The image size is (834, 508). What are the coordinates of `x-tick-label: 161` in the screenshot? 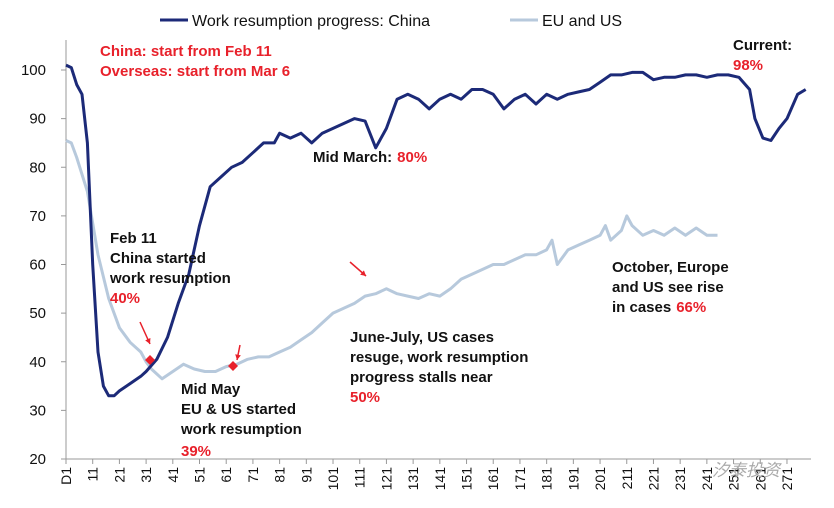 It's located at (493, 479).